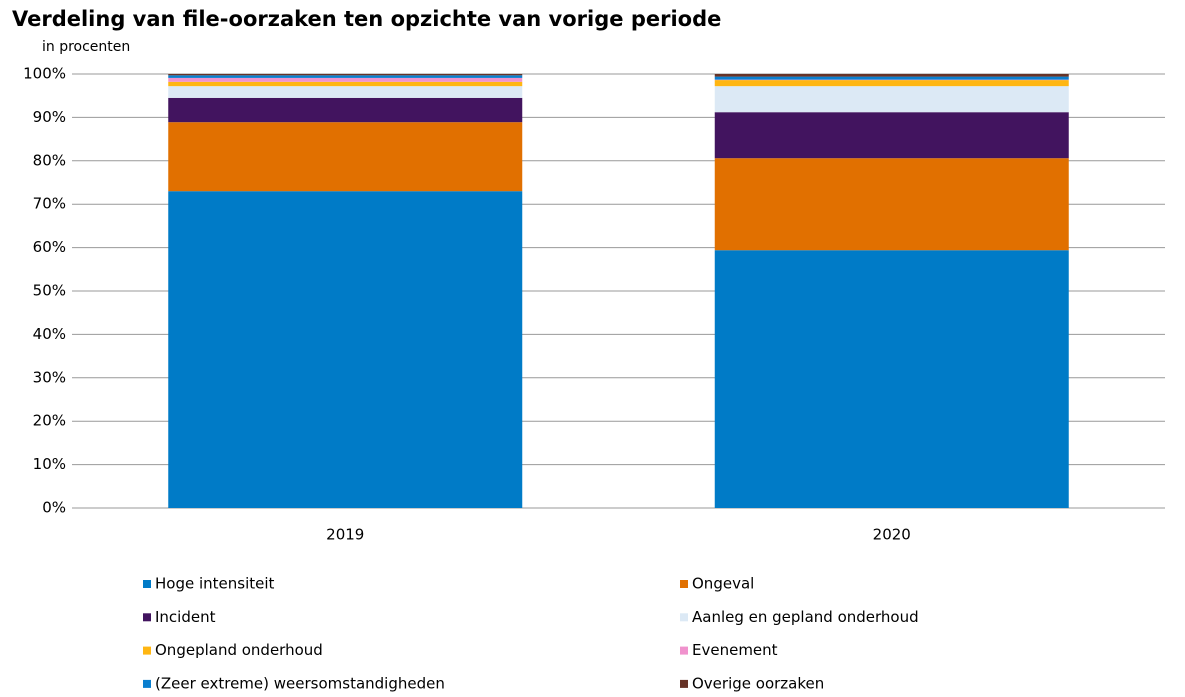  Describe the element at coordinates (49, 291) in the screenshot. I see `y-tick-label: 50%` at that location.